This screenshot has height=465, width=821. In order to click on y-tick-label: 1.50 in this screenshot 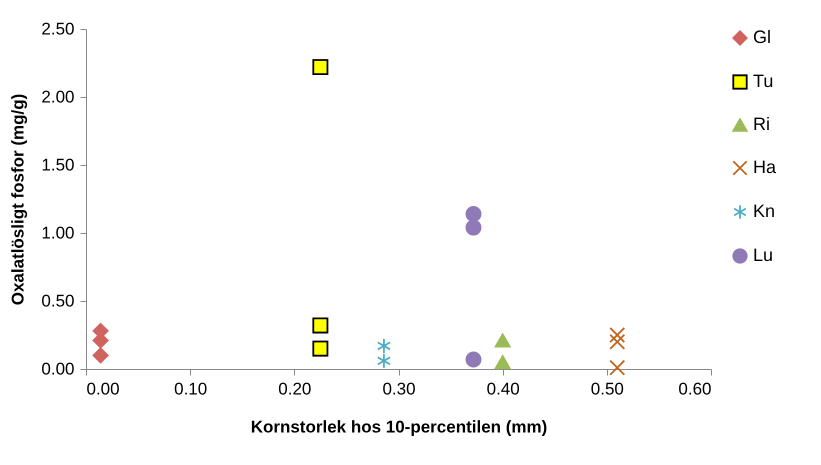, I will do `click(57, 165)`.